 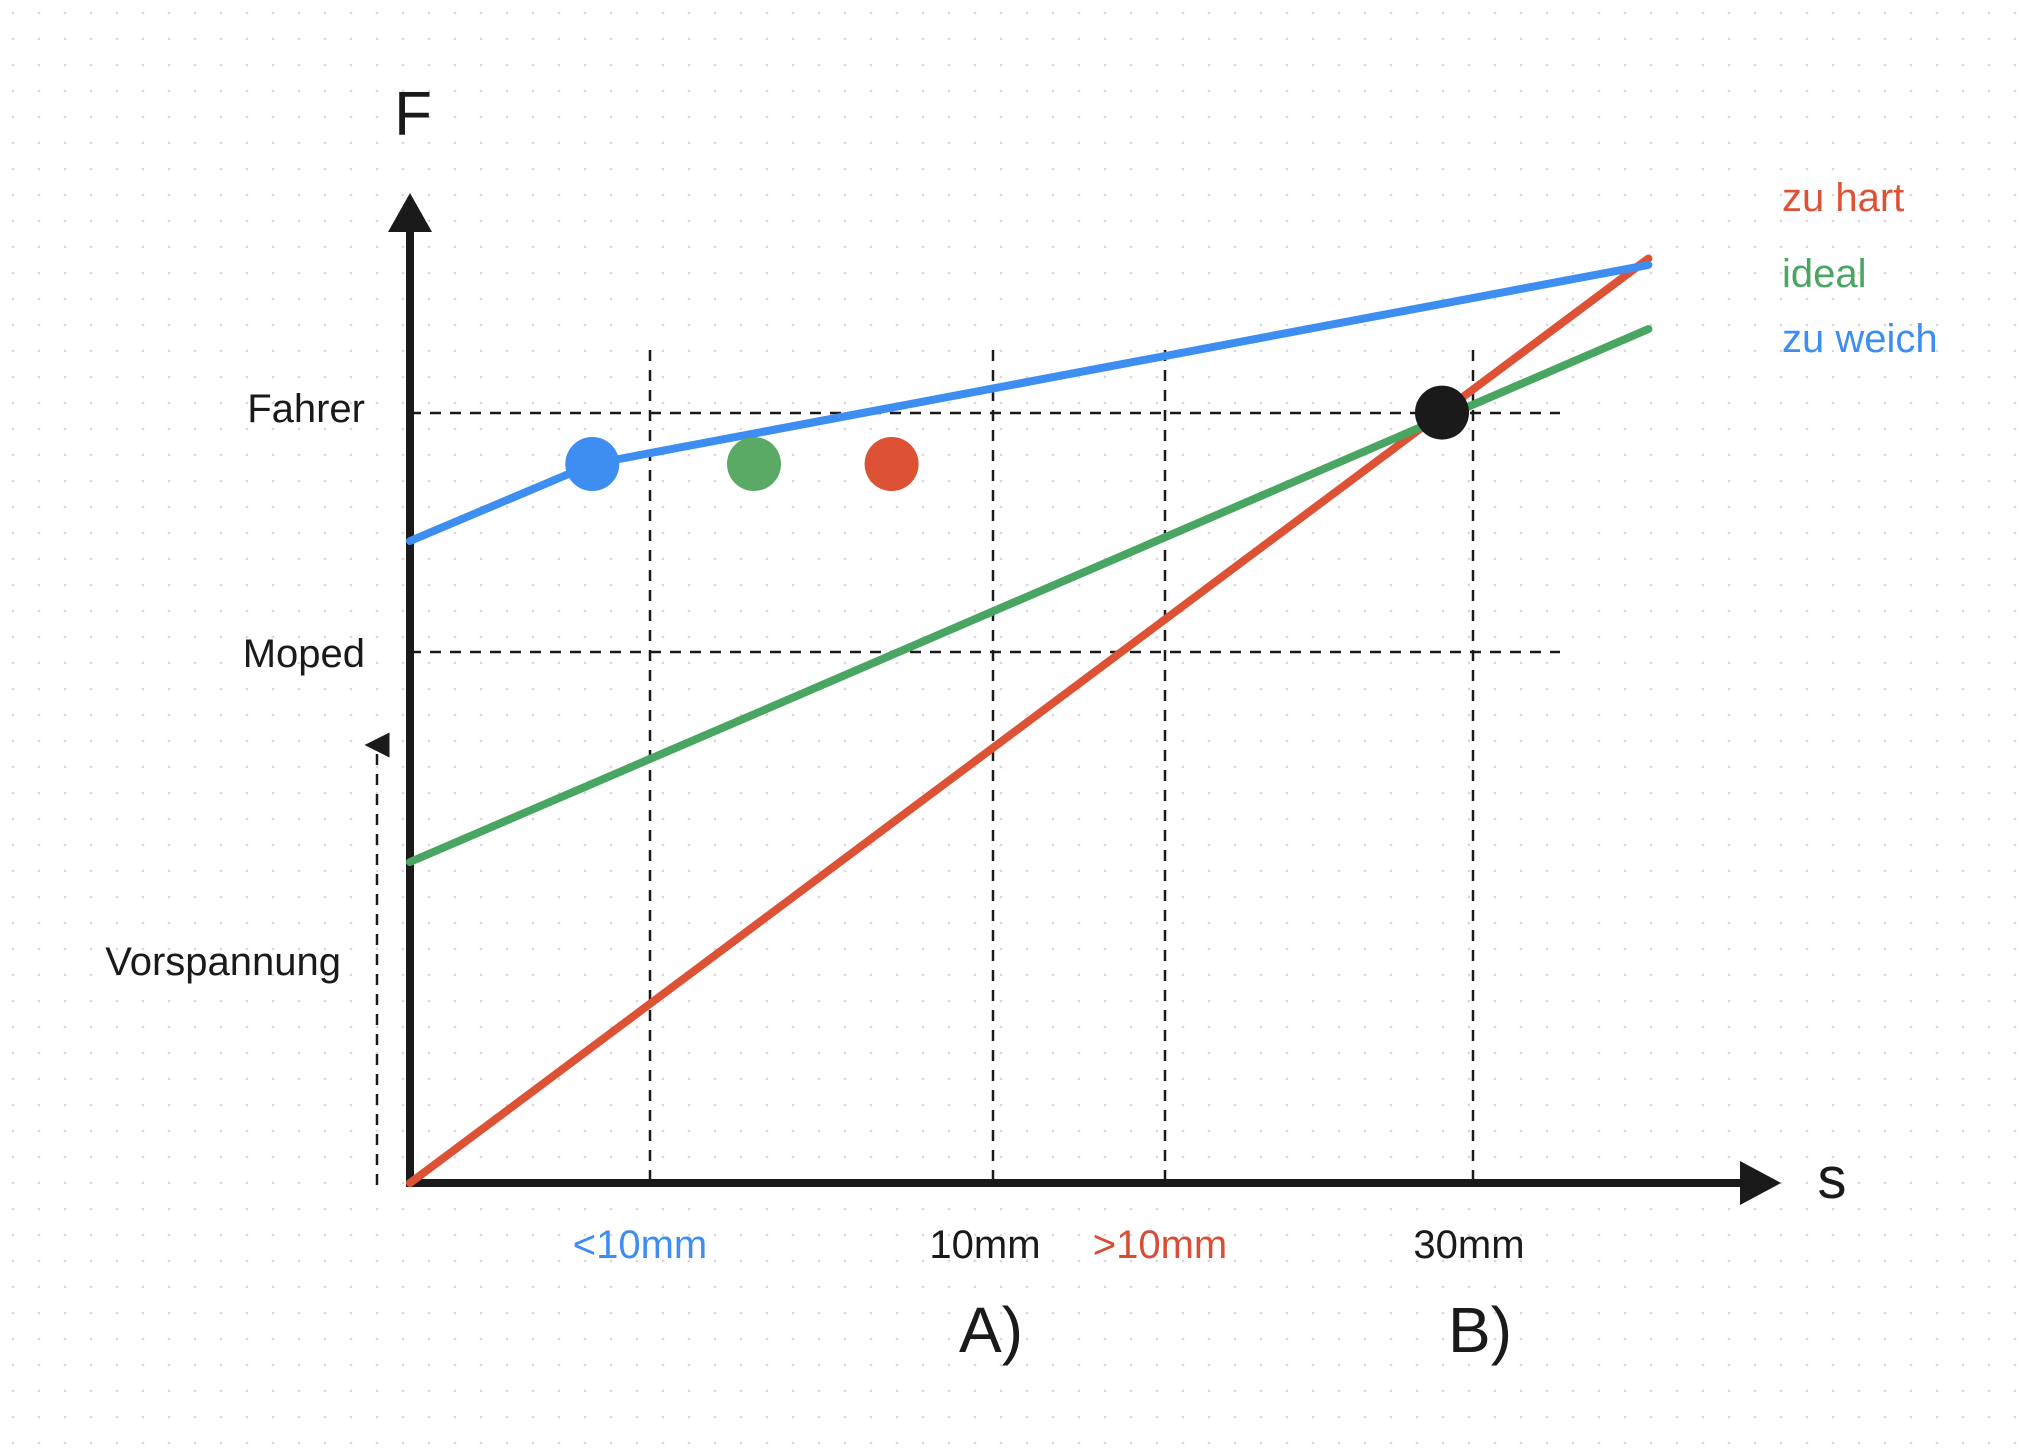 I want to click on x-axis-label: s, so click(x=1832, y=1178).